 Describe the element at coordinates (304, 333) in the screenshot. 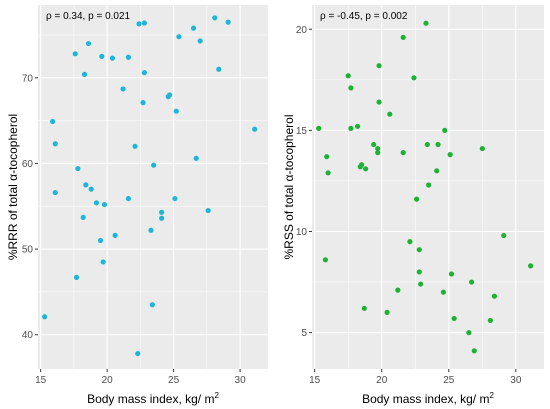

I see `right-y-tick-label: 5` at that location.